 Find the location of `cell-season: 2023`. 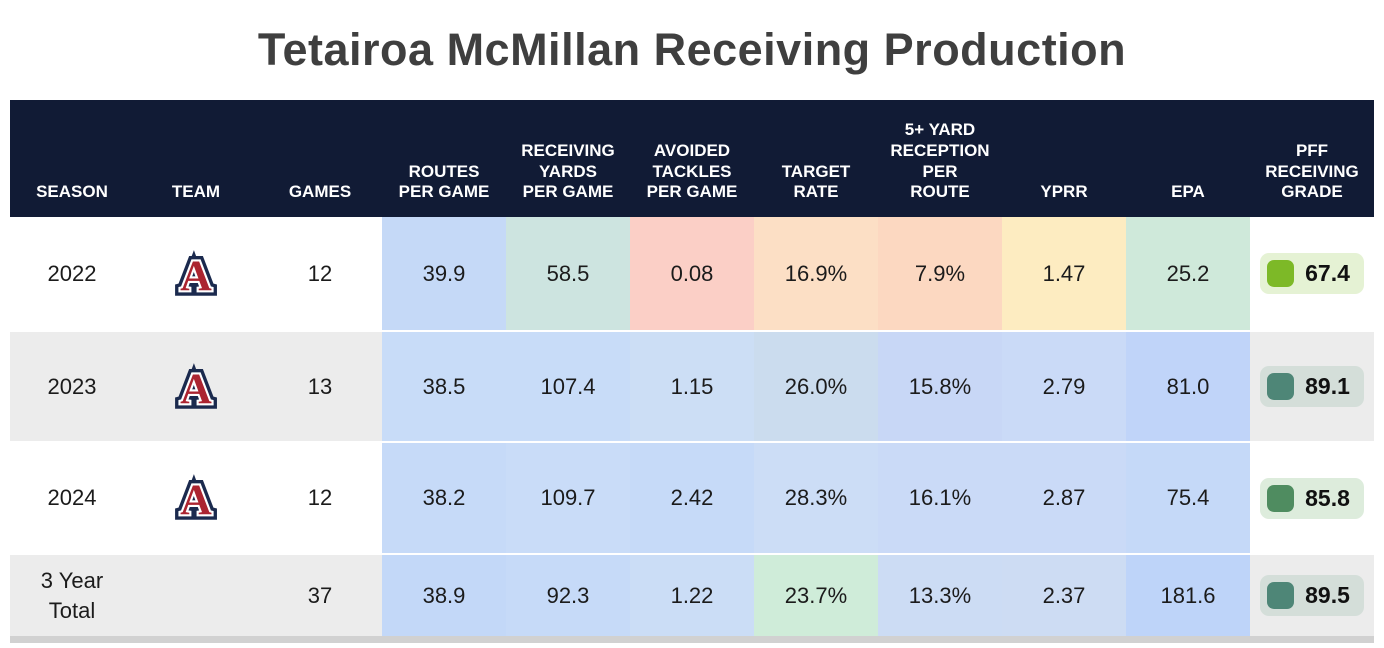

cell-season: 2023 is located at coordinates (72, 386).